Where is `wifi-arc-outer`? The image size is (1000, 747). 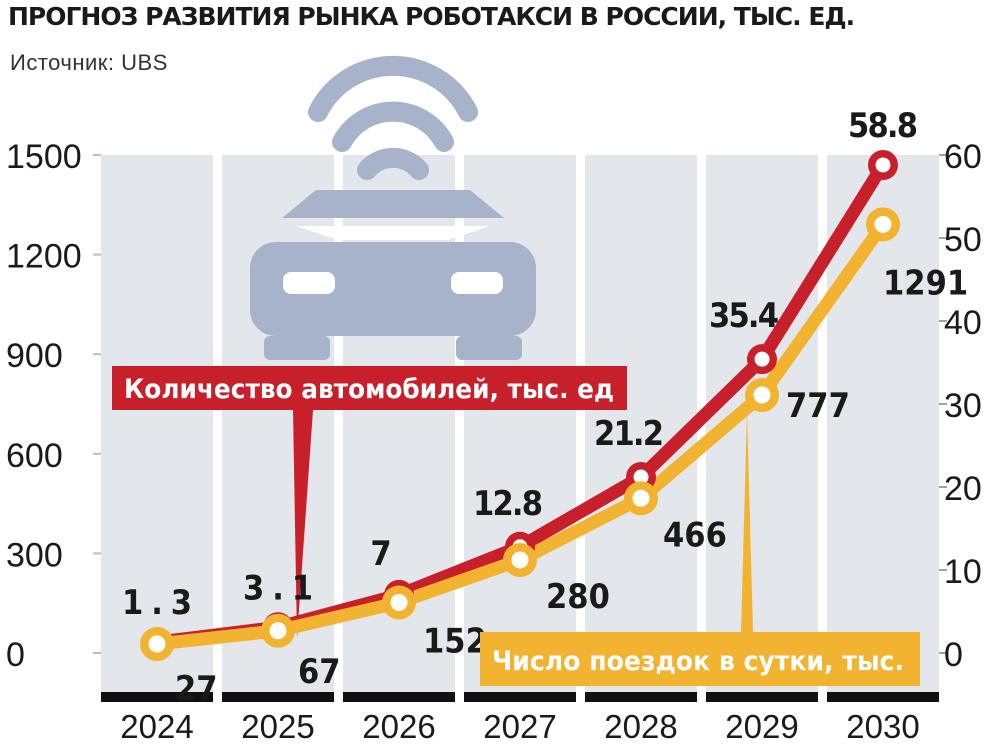 wifi-arc-outer is located at coordinates (393, 88).